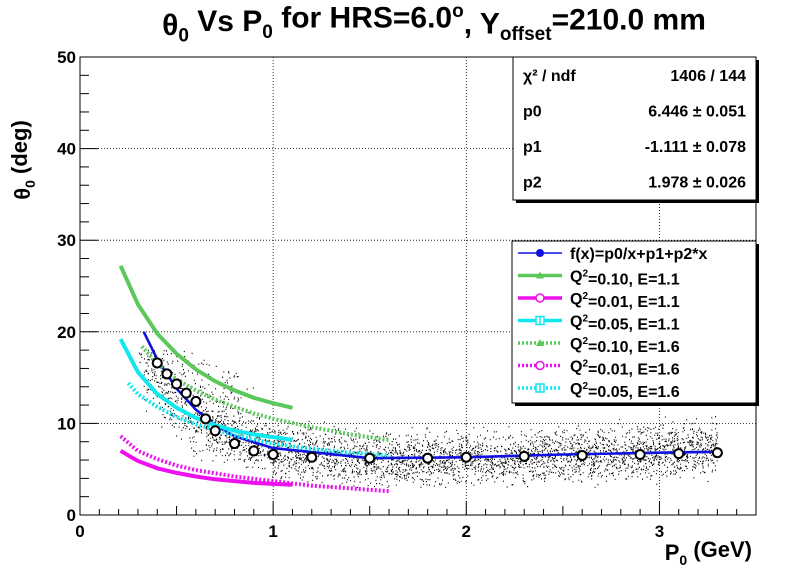 This screenshot has height=572, width=796. Describe the element at coordinates (272, 531) in the screenshot. I see `x-tick-label: 1` at that location.